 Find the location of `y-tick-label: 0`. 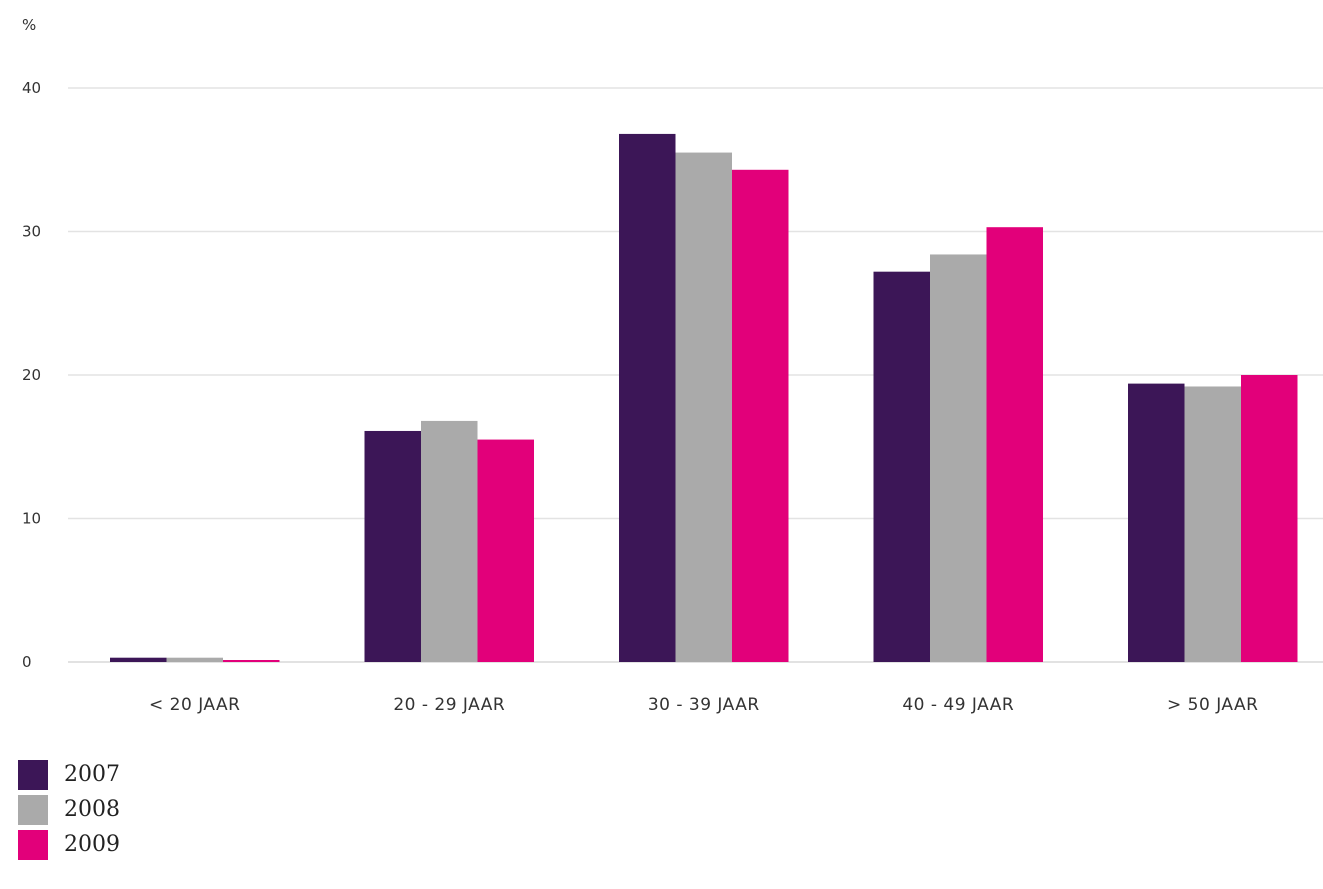

y-tick-label: 0 is located at coordinates (27, 662).